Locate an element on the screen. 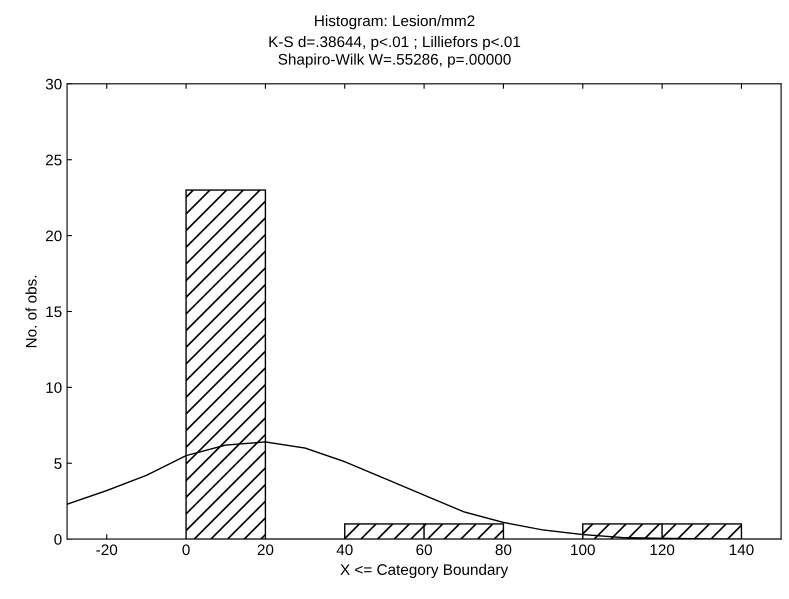  y-tick-label: 20 is located at coordinates (54, 236).